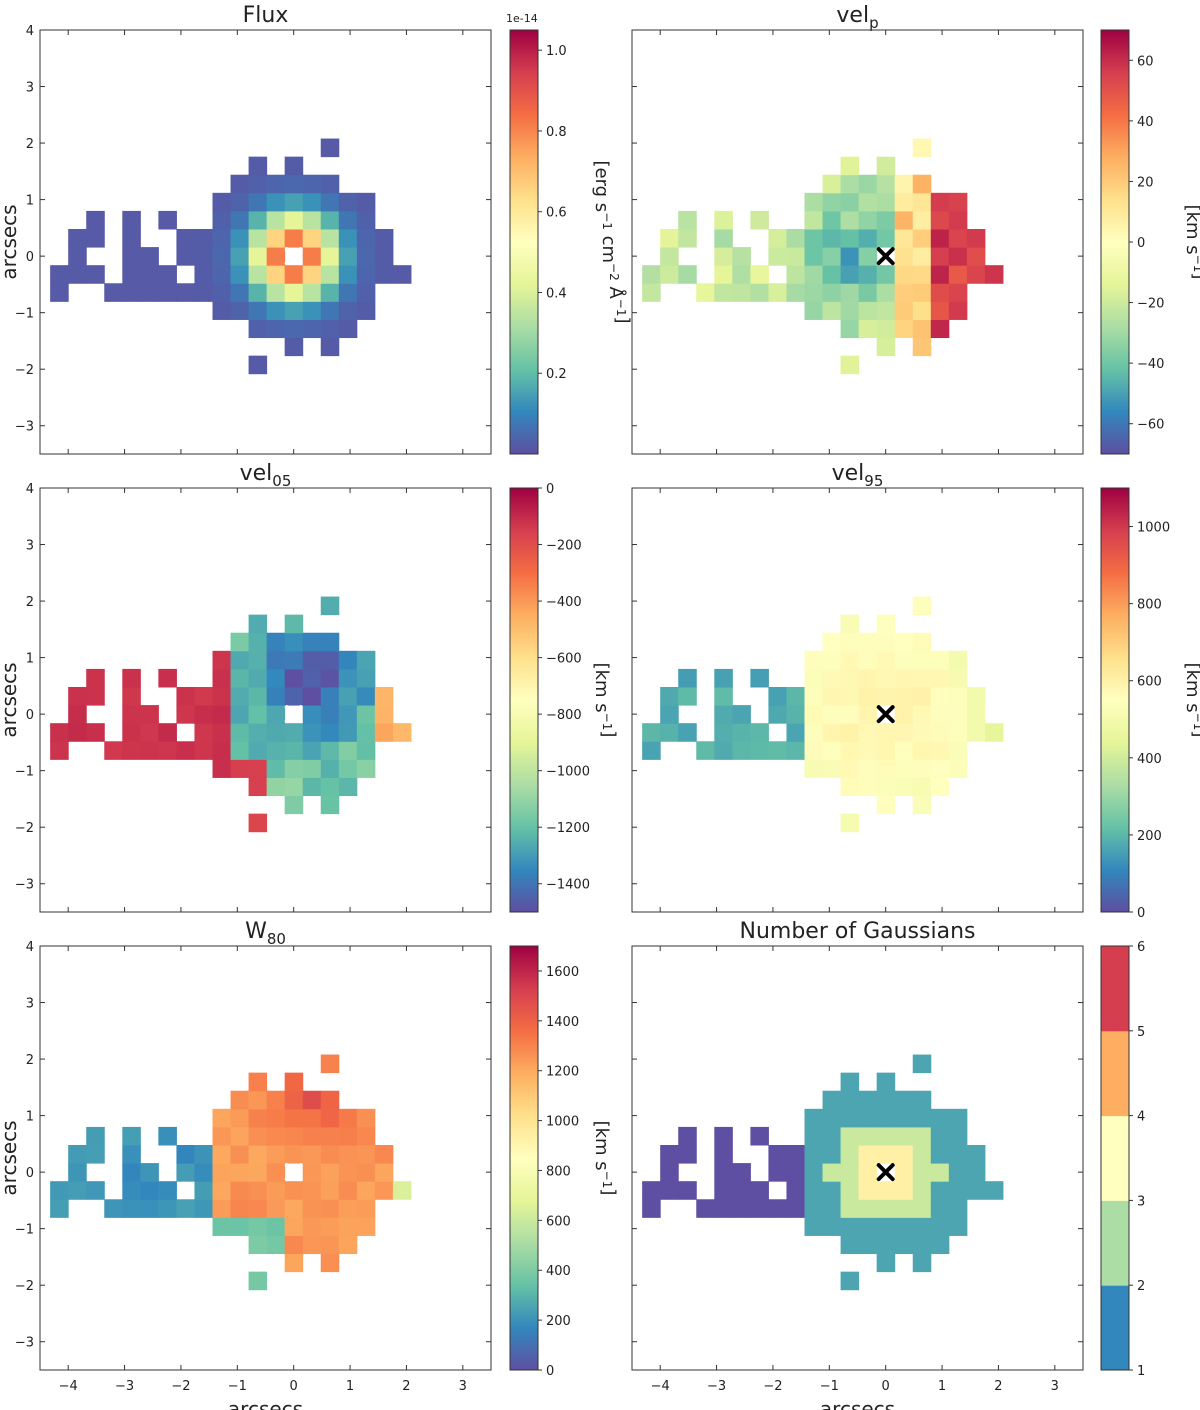  What do you see at coordinates (24, 1343) in the screenshot?
I see `y-tick-label: −3` at bounding box center [24, 1343].